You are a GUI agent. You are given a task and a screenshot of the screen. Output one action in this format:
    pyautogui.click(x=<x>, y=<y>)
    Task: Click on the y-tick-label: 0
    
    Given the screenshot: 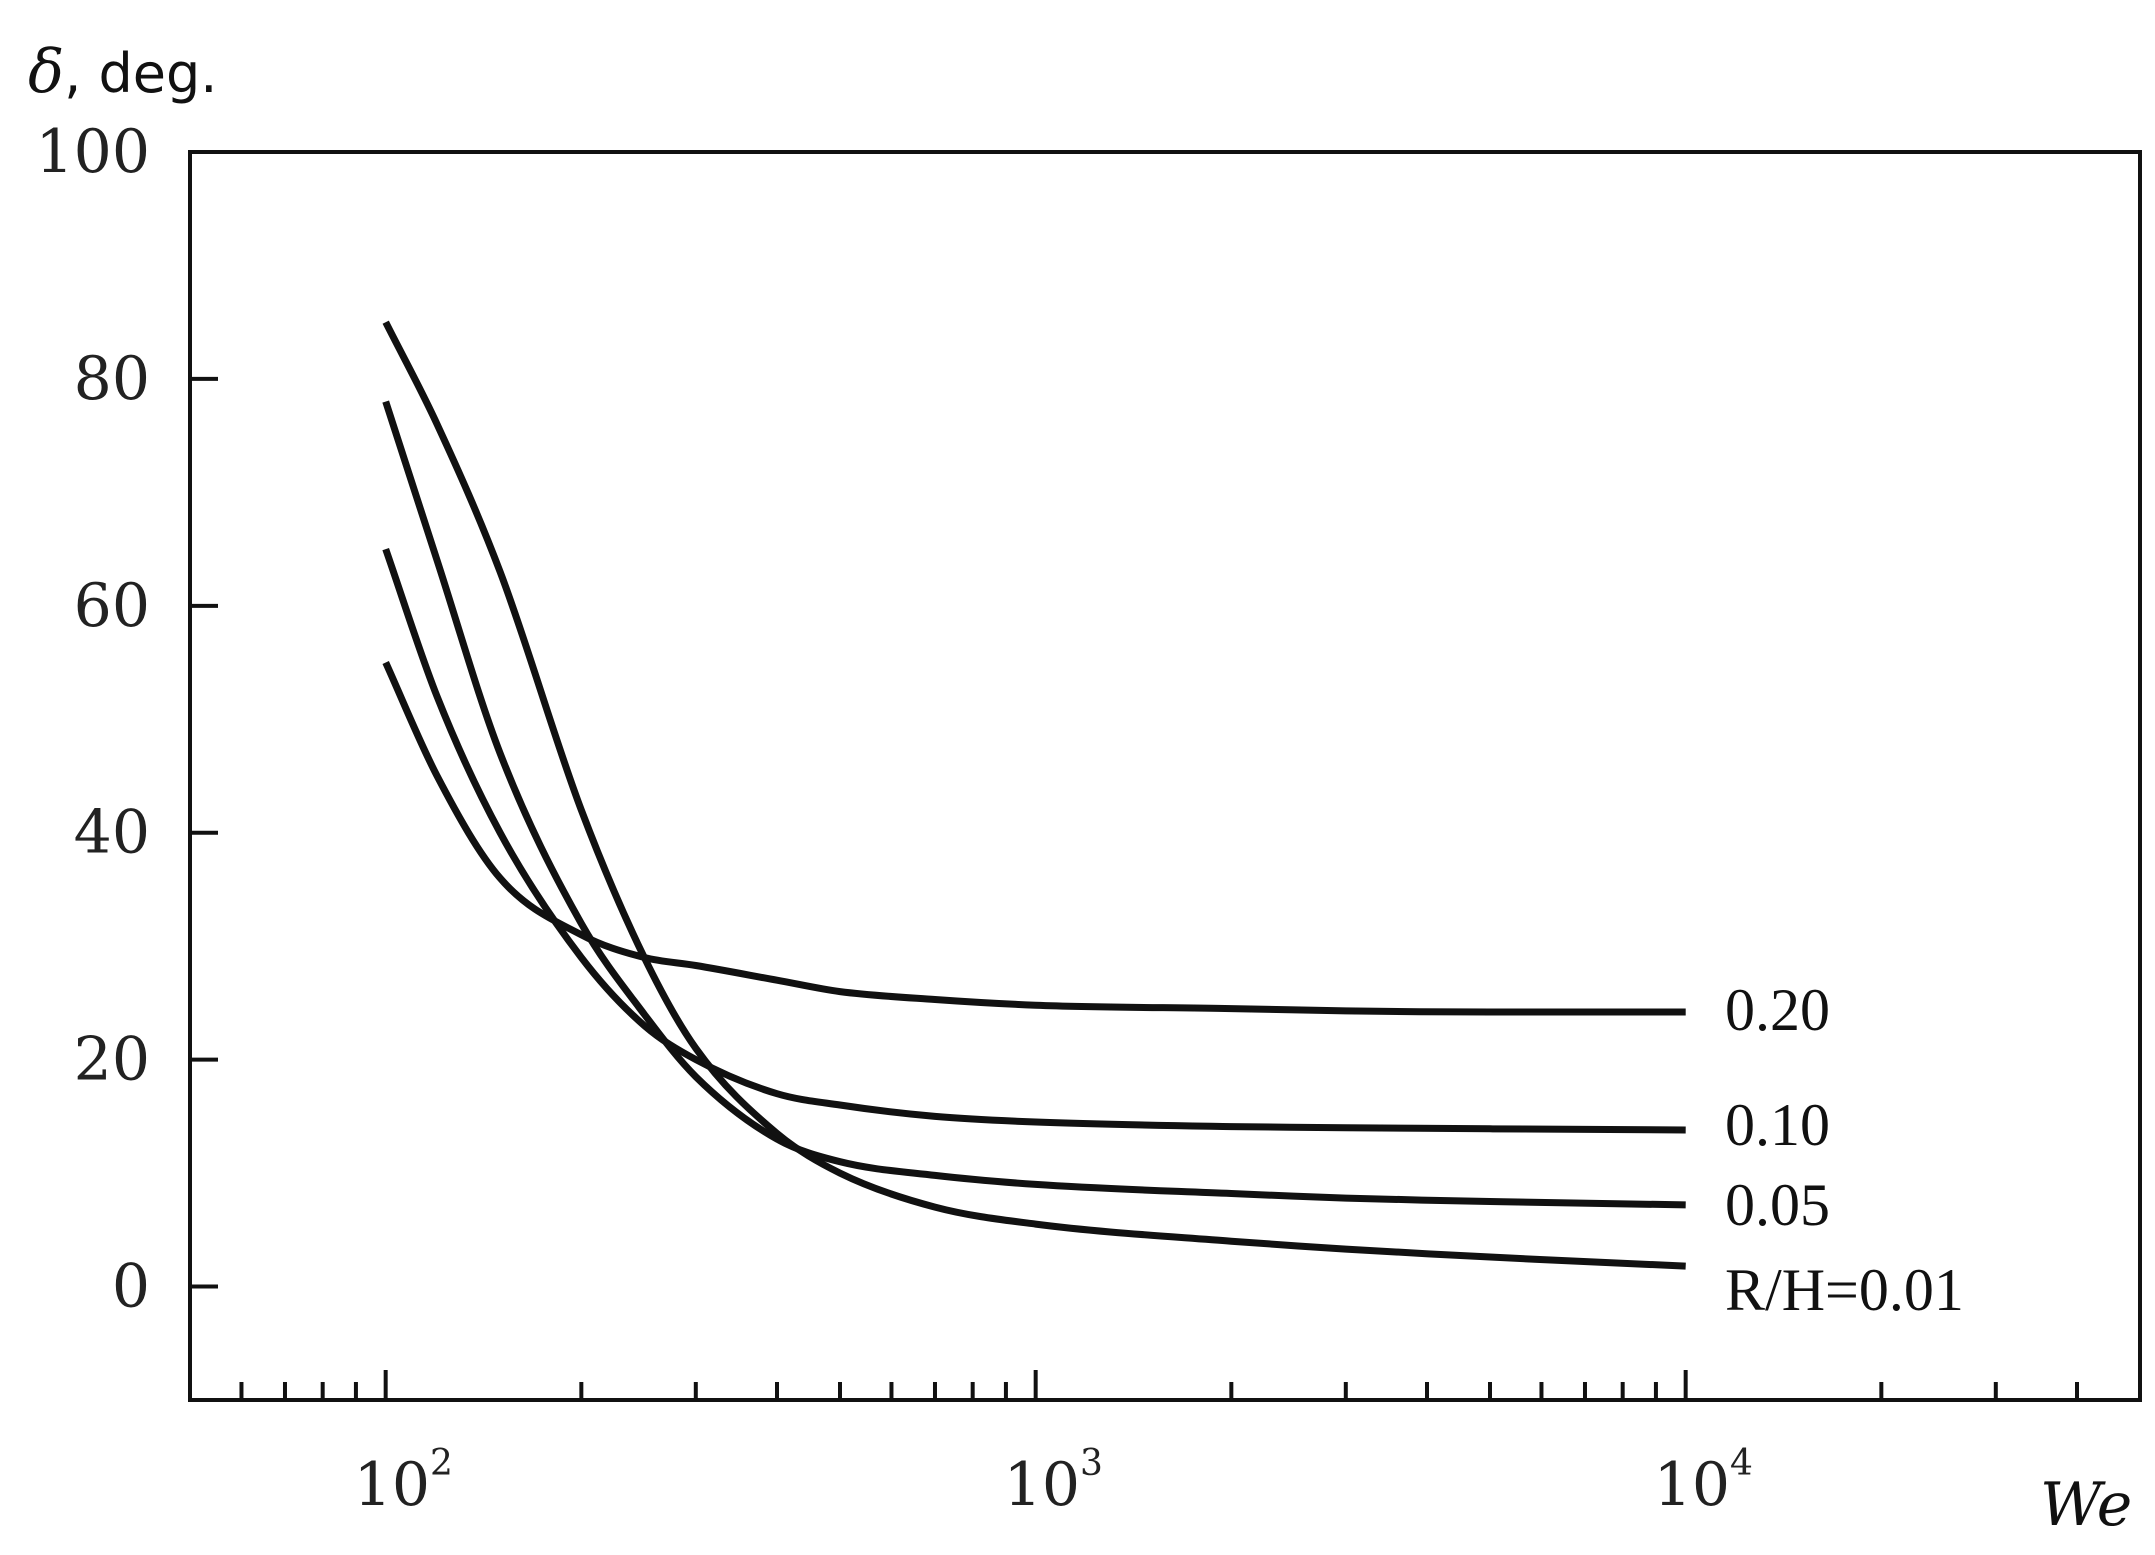 What is the action you would take?
    pyautogui.click(x=131, y=1287)
    